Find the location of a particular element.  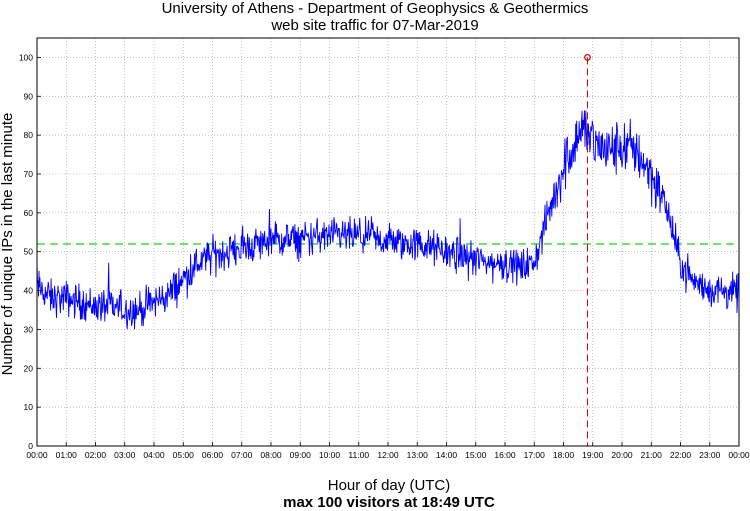

x-tick-label: 05:00 is located at coordinates (184, 455).